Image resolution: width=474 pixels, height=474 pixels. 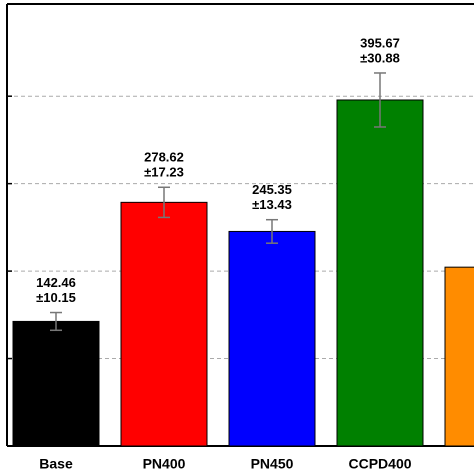 I want to click on error-label: ±17.23, so click(x=164, y=172).